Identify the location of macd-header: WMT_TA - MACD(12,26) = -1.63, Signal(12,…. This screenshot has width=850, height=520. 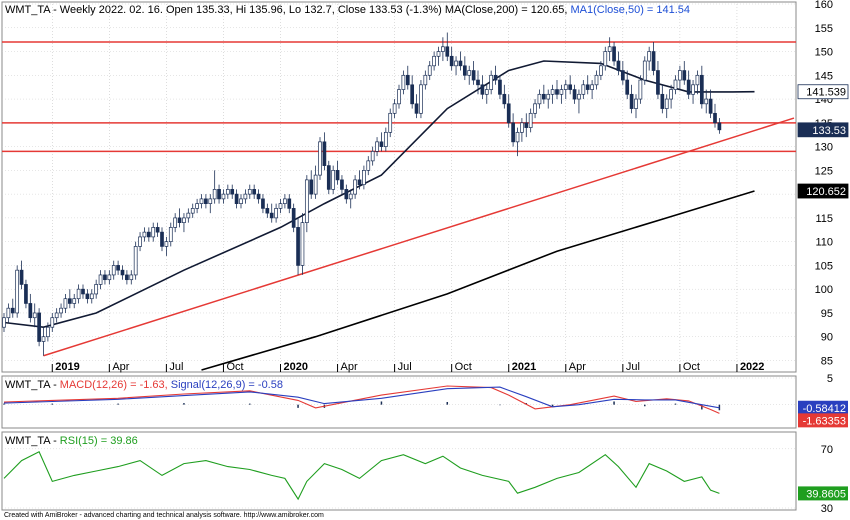
(144, 385).